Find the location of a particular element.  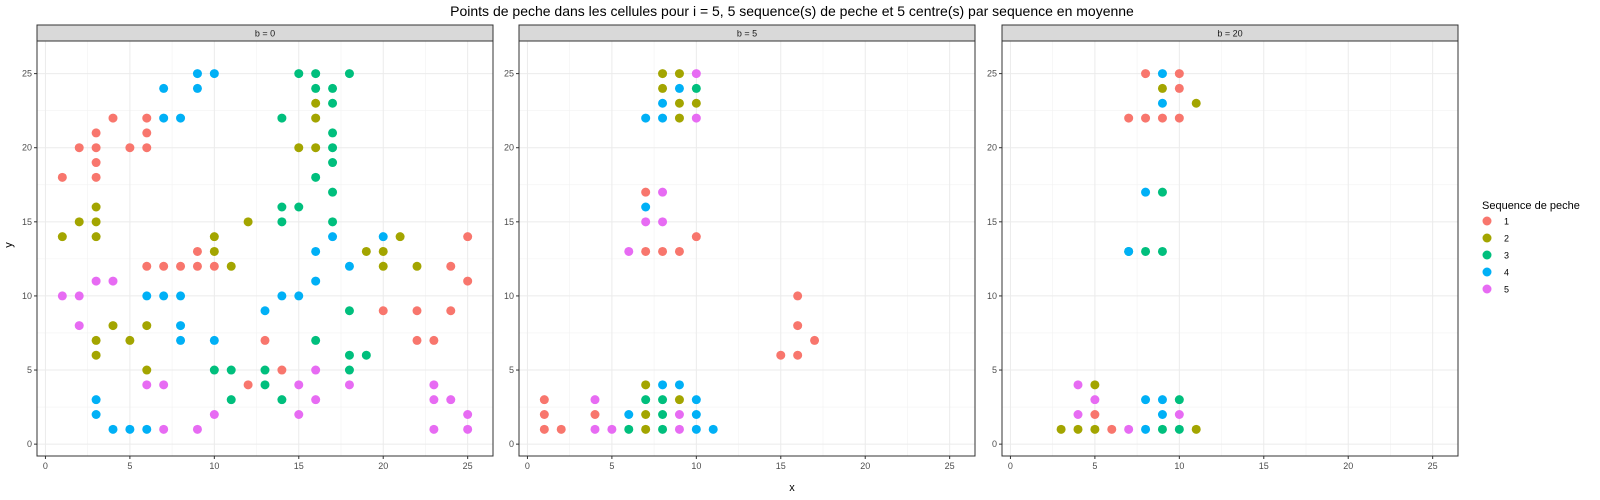

y-tick-label: 15 is located at coordinates (27, 222).